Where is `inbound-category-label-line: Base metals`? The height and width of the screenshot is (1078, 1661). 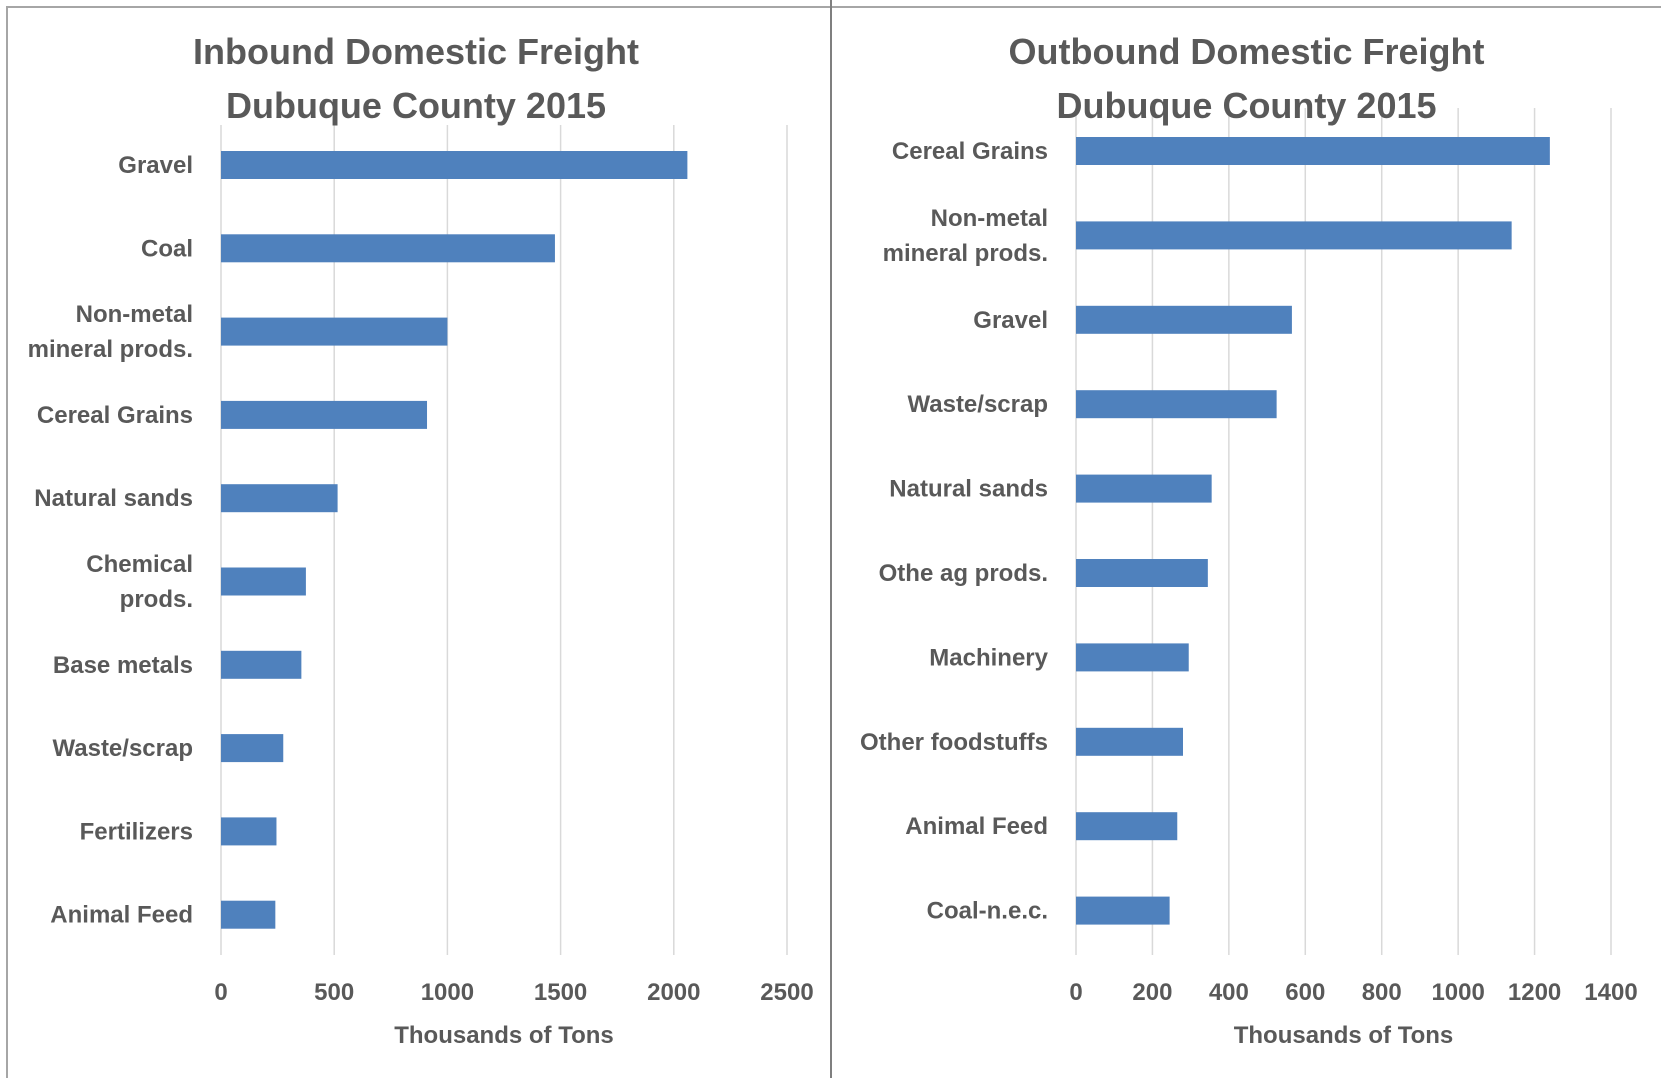
inbound-category-label-line: Base metals is located at coordinates (123, 665).